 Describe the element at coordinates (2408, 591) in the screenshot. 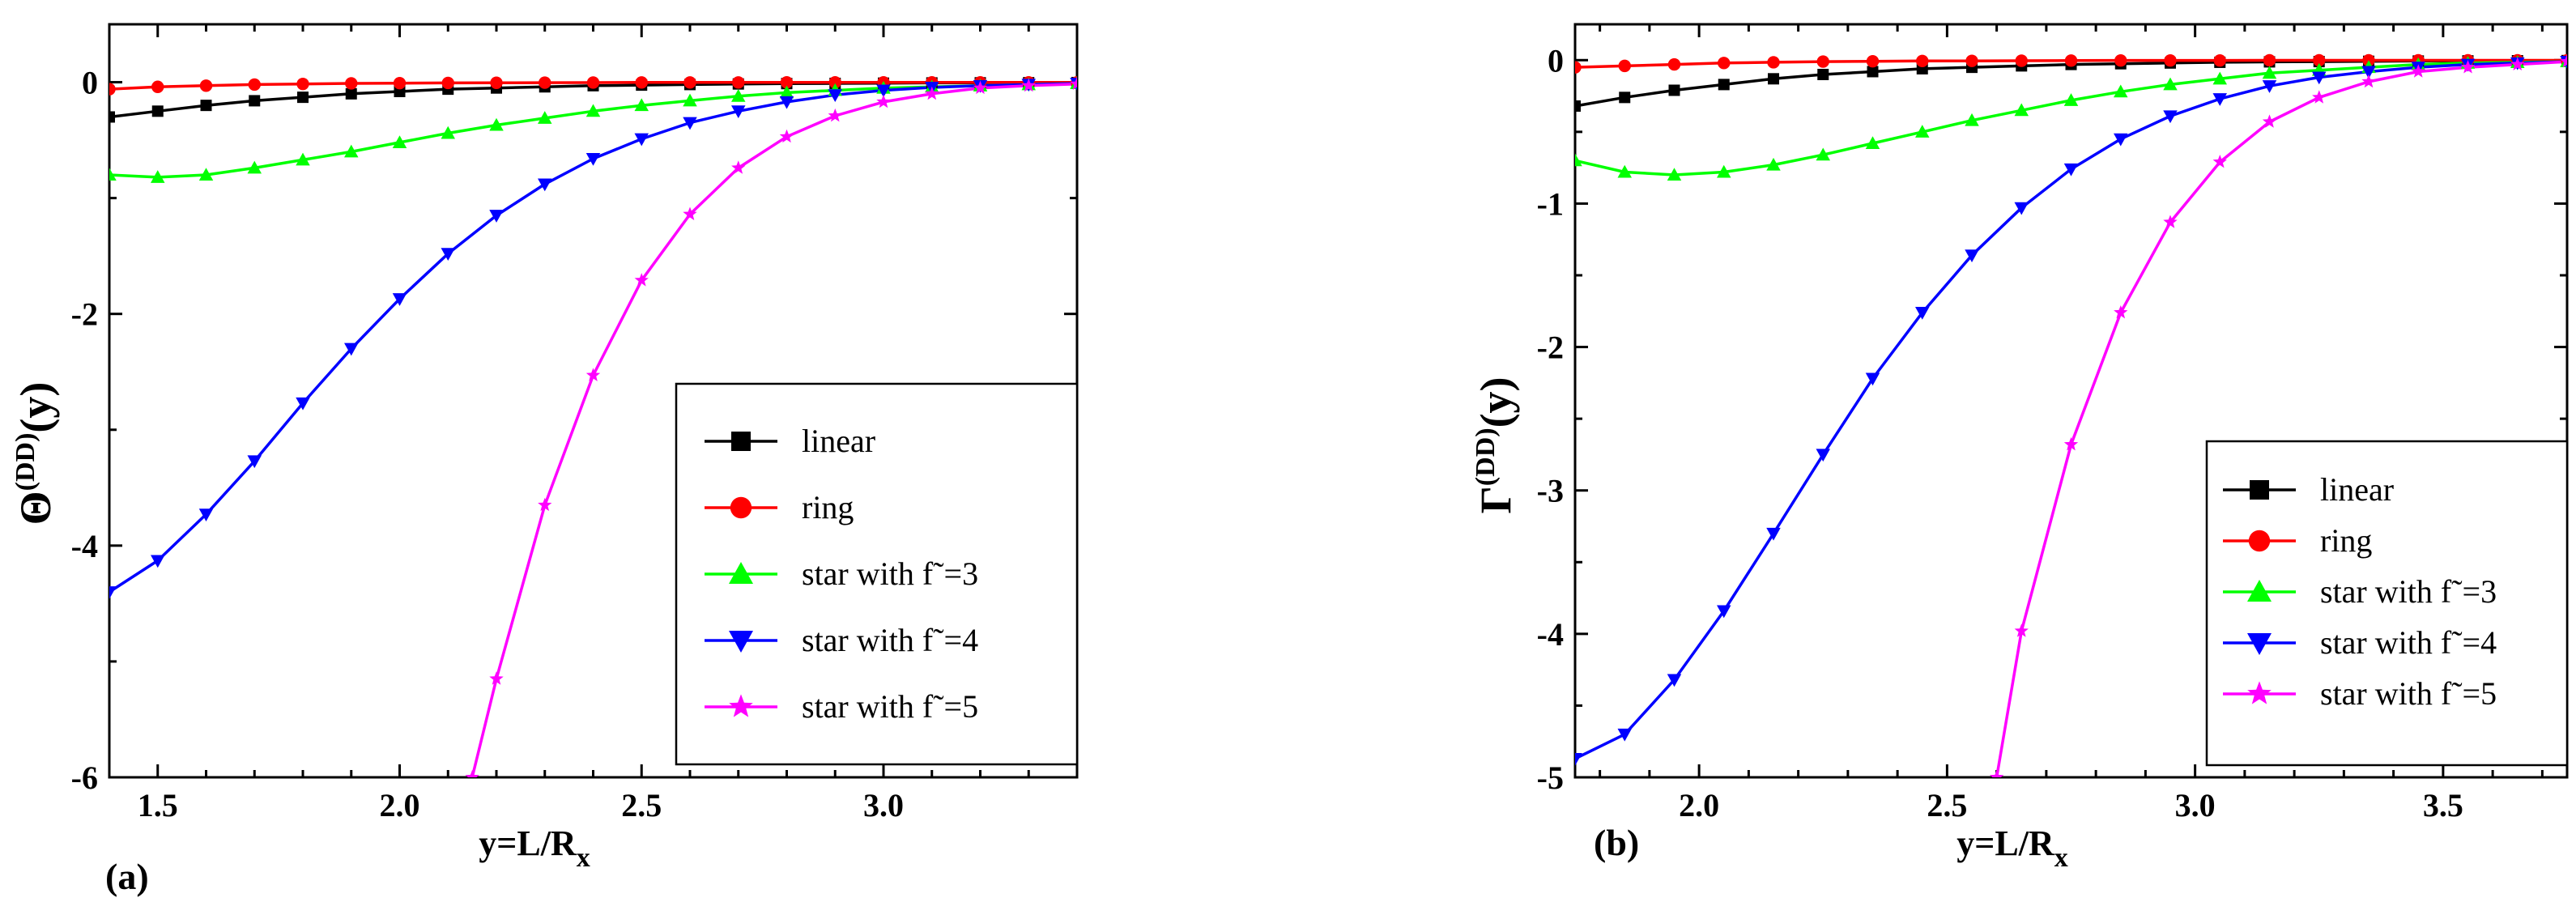

I see `legend-label-2-b: star with f˜=3` at that location.